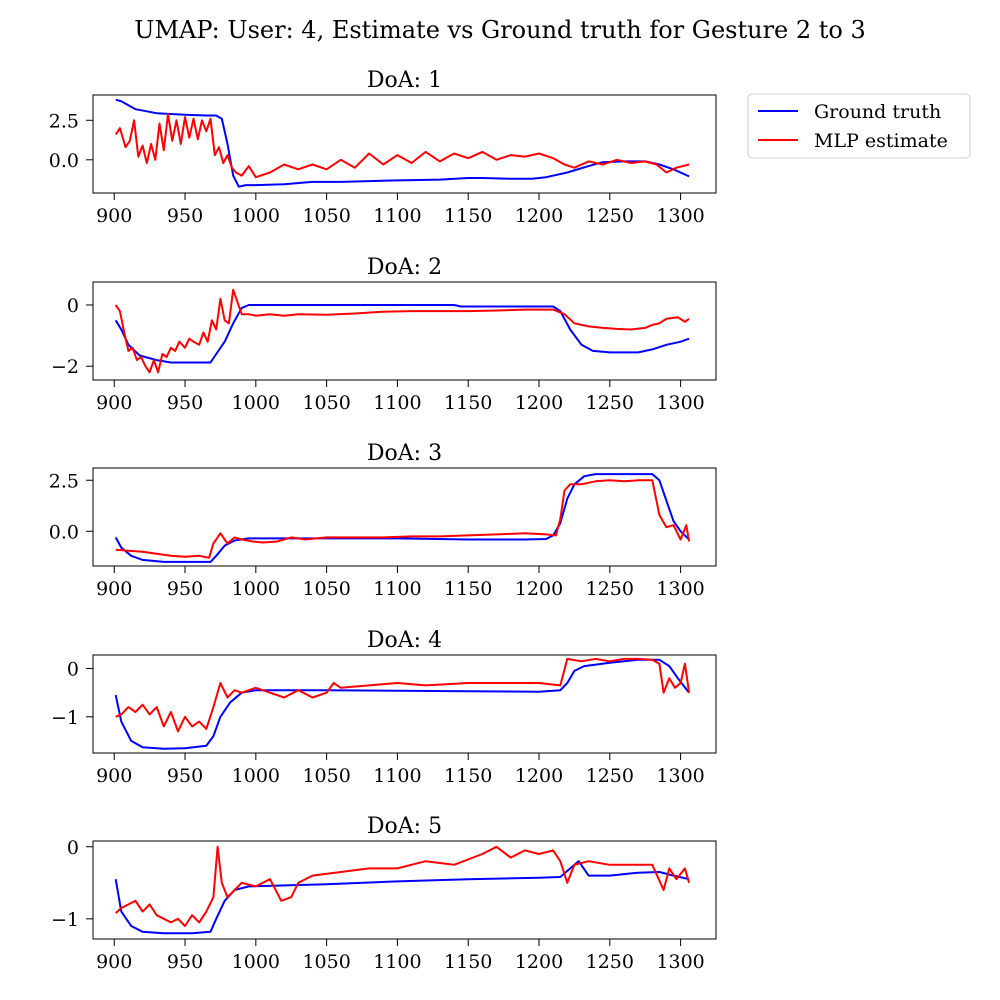  I want to click on legend-label-mlp-estimate: MLP estimate, so click(881, 141).